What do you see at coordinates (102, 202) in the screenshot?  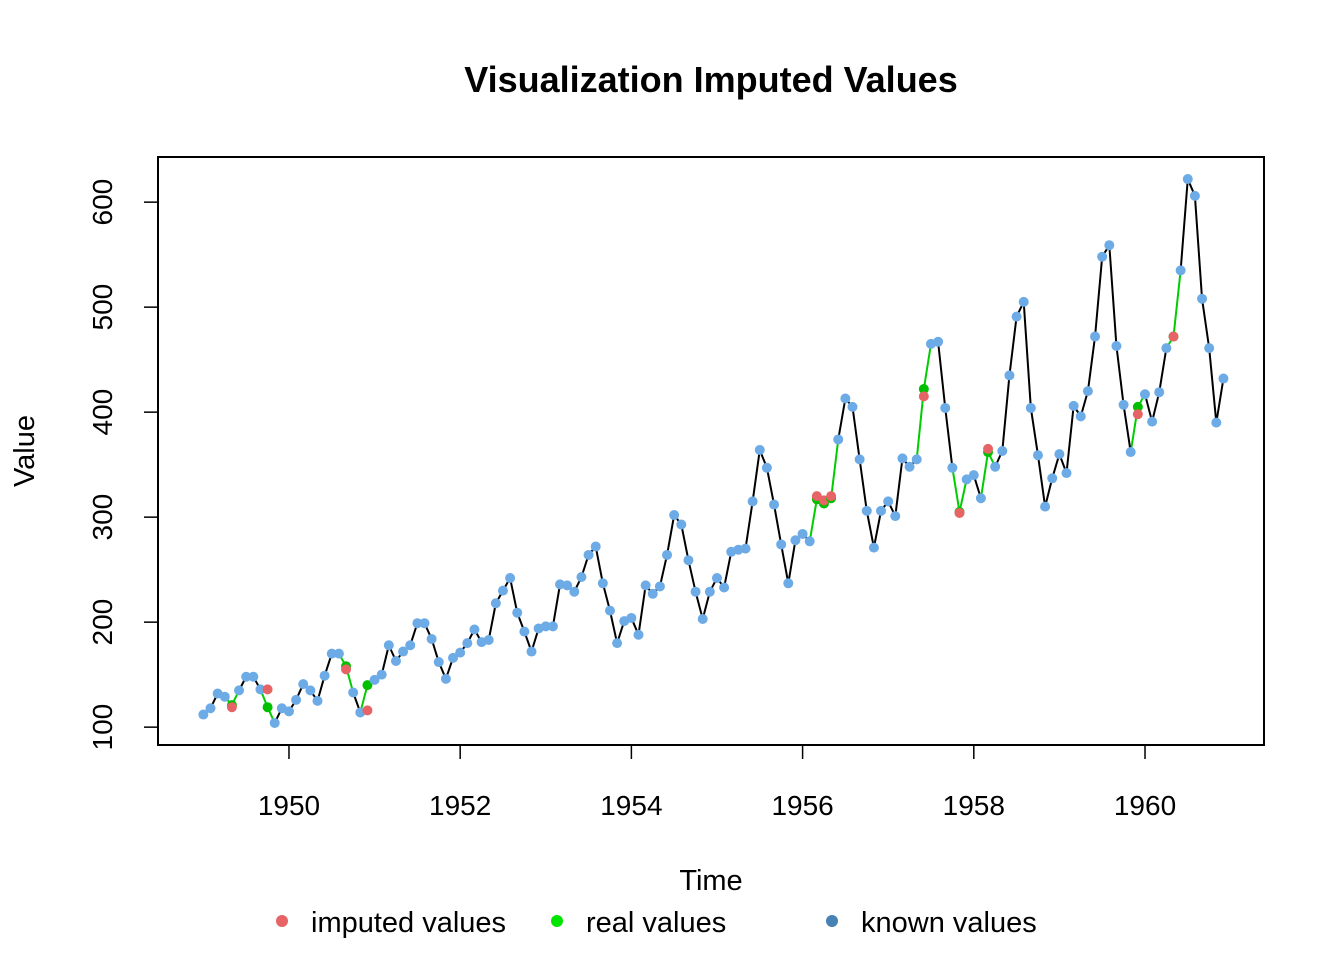 I see `y-tick-label: 600` at bounding box center [102, 202].